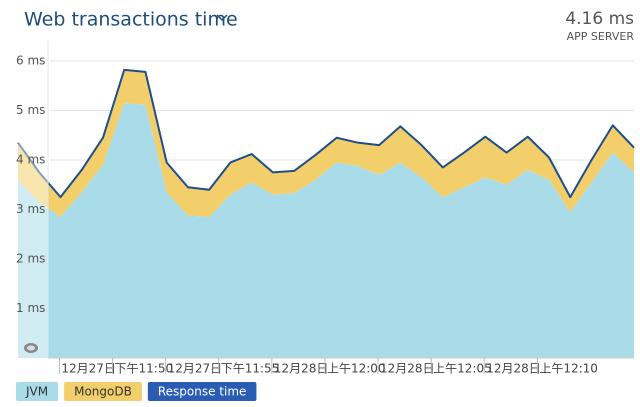  What do you see at coordinates (131, 20) in the screenshot?
I see `chart-title: Web transactions time` at bounding box center [131, 20].